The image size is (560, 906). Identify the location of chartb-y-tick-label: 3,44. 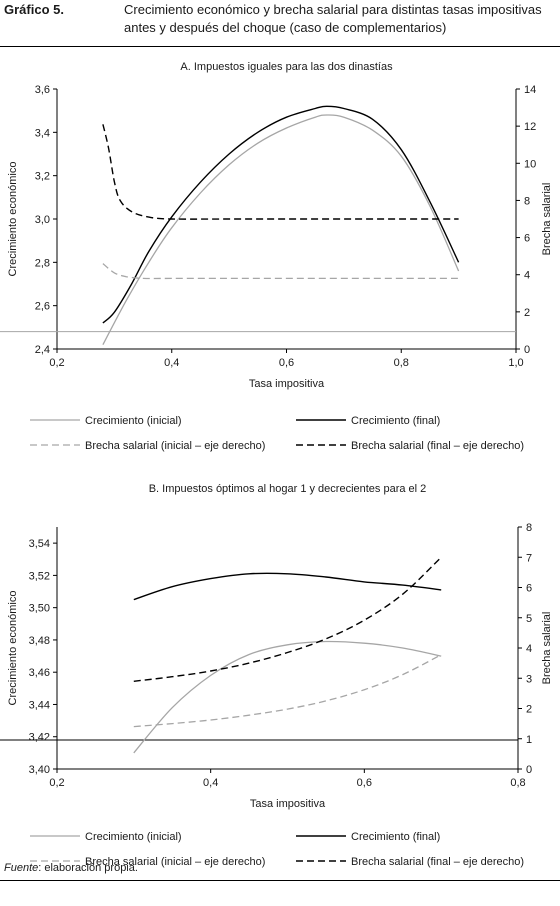
(39, 705).